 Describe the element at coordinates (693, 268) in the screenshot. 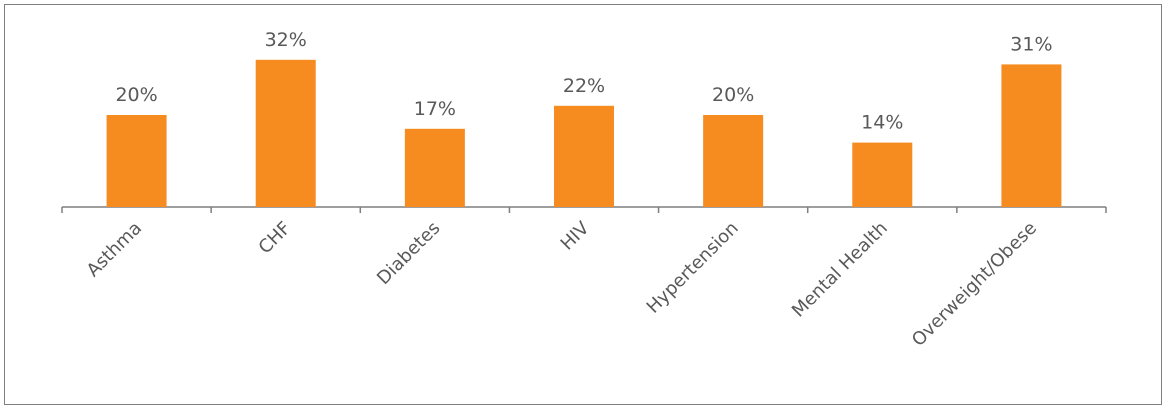

I see `category-label: Hypertension` at that location.